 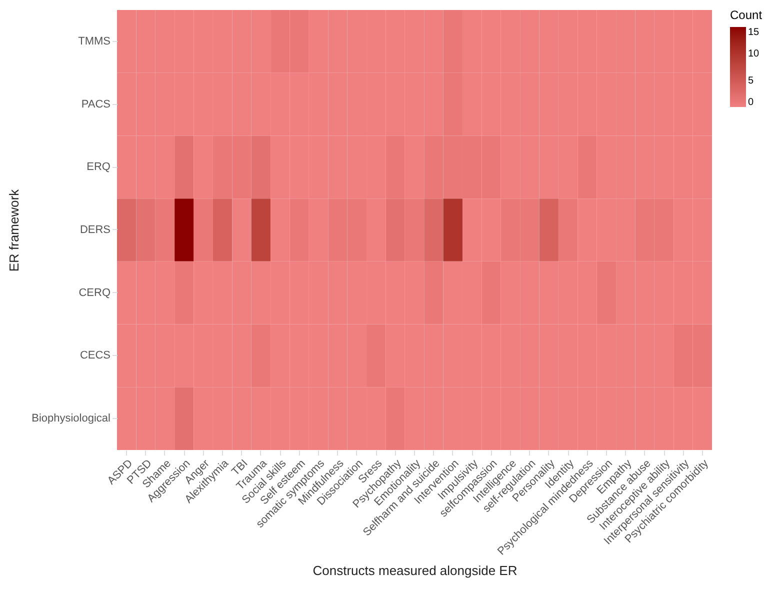 What do you see at coordinates (751, 80) in the screenshot?
I see `color-bar-label: 5` at bounding box center [751, 80].